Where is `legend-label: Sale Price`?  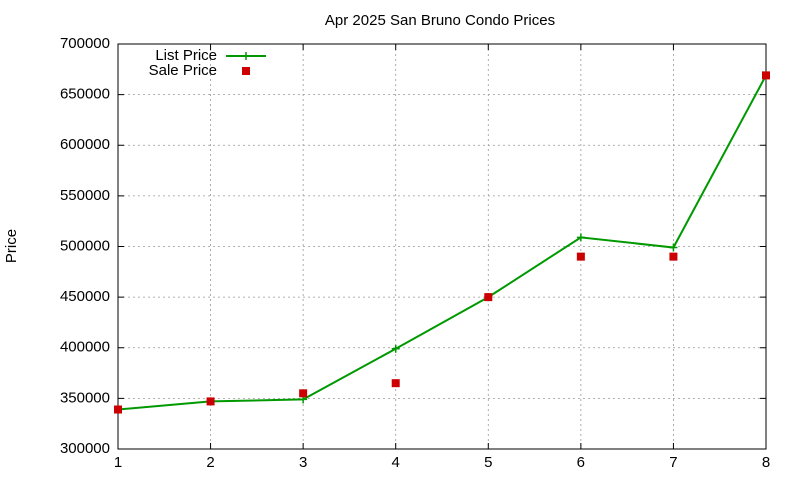
legend-label: Sale Price is located at coordinates (183, 70).